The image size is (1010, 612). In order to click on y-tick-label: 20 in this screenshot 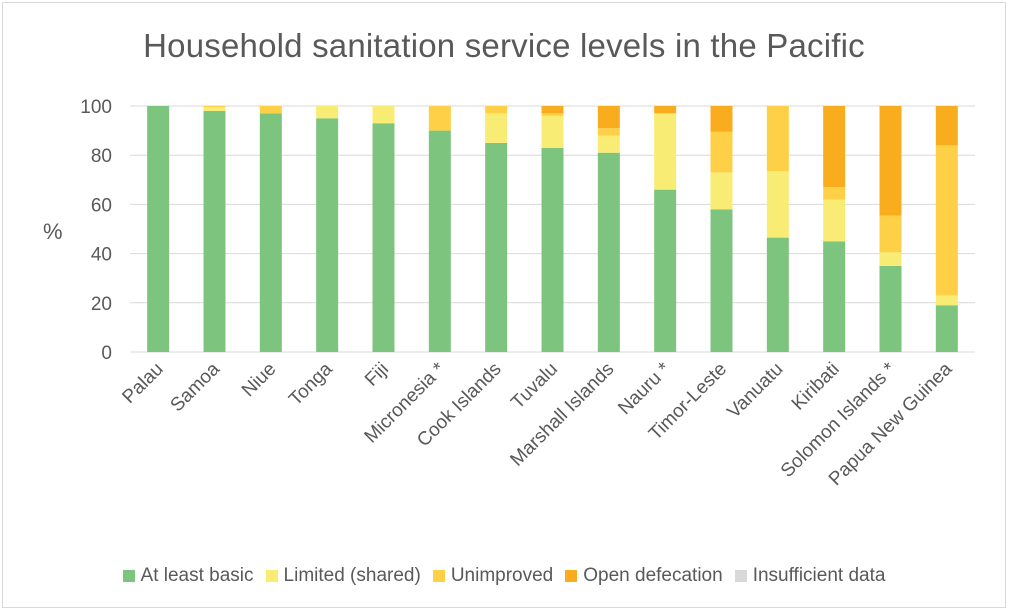, I will do `click(101, 304)`.